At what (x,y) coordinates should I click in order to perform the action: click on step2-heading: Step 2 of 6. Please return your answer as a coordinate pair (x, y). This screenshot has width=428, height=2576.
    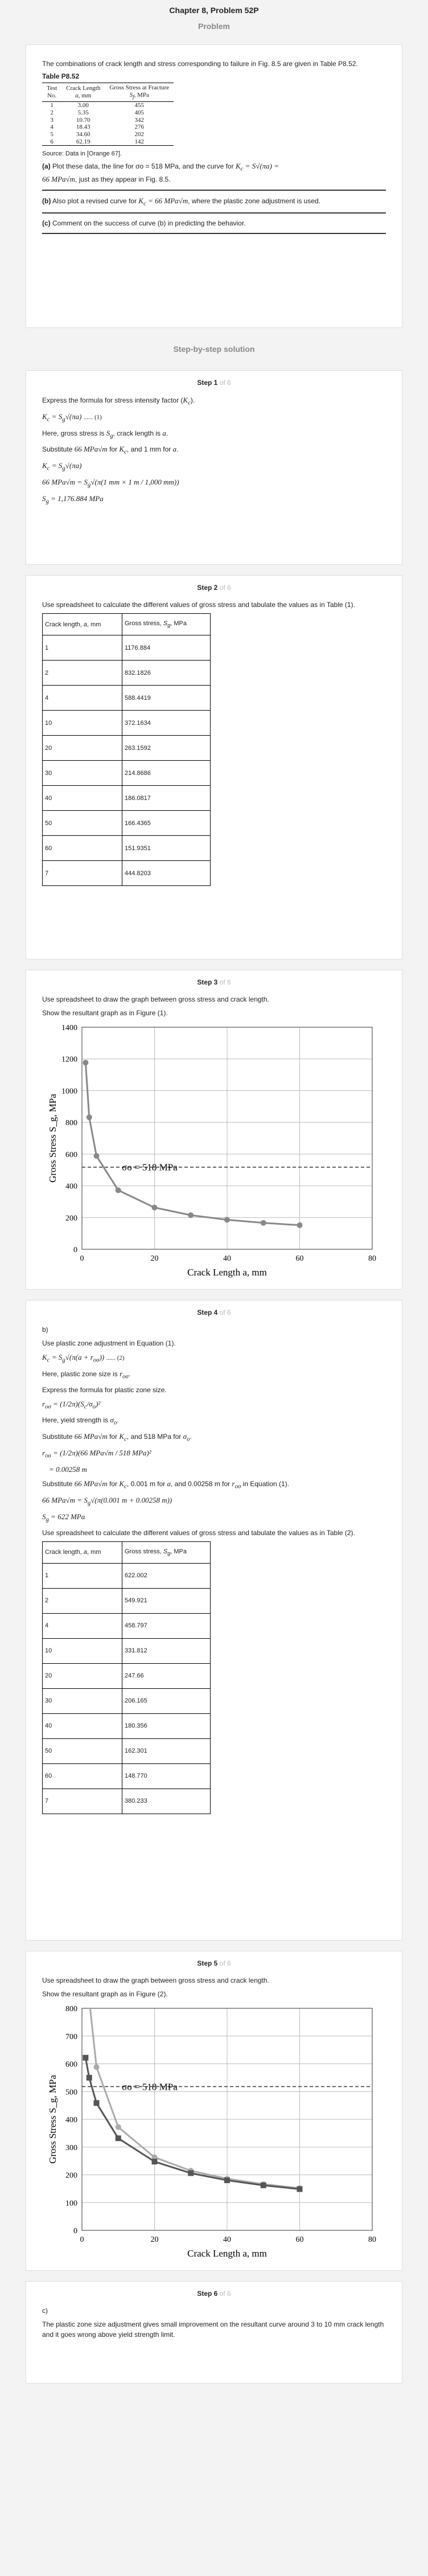
    Looking at the image, I should click on (214, 588).